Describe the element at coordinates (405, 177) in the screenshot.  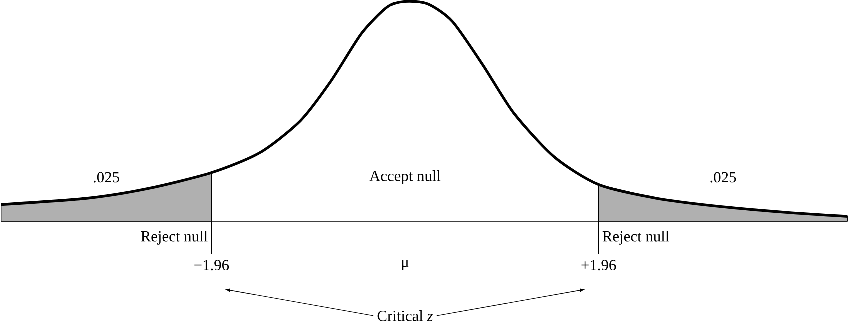
I see `annotation: Accept null` at that location.